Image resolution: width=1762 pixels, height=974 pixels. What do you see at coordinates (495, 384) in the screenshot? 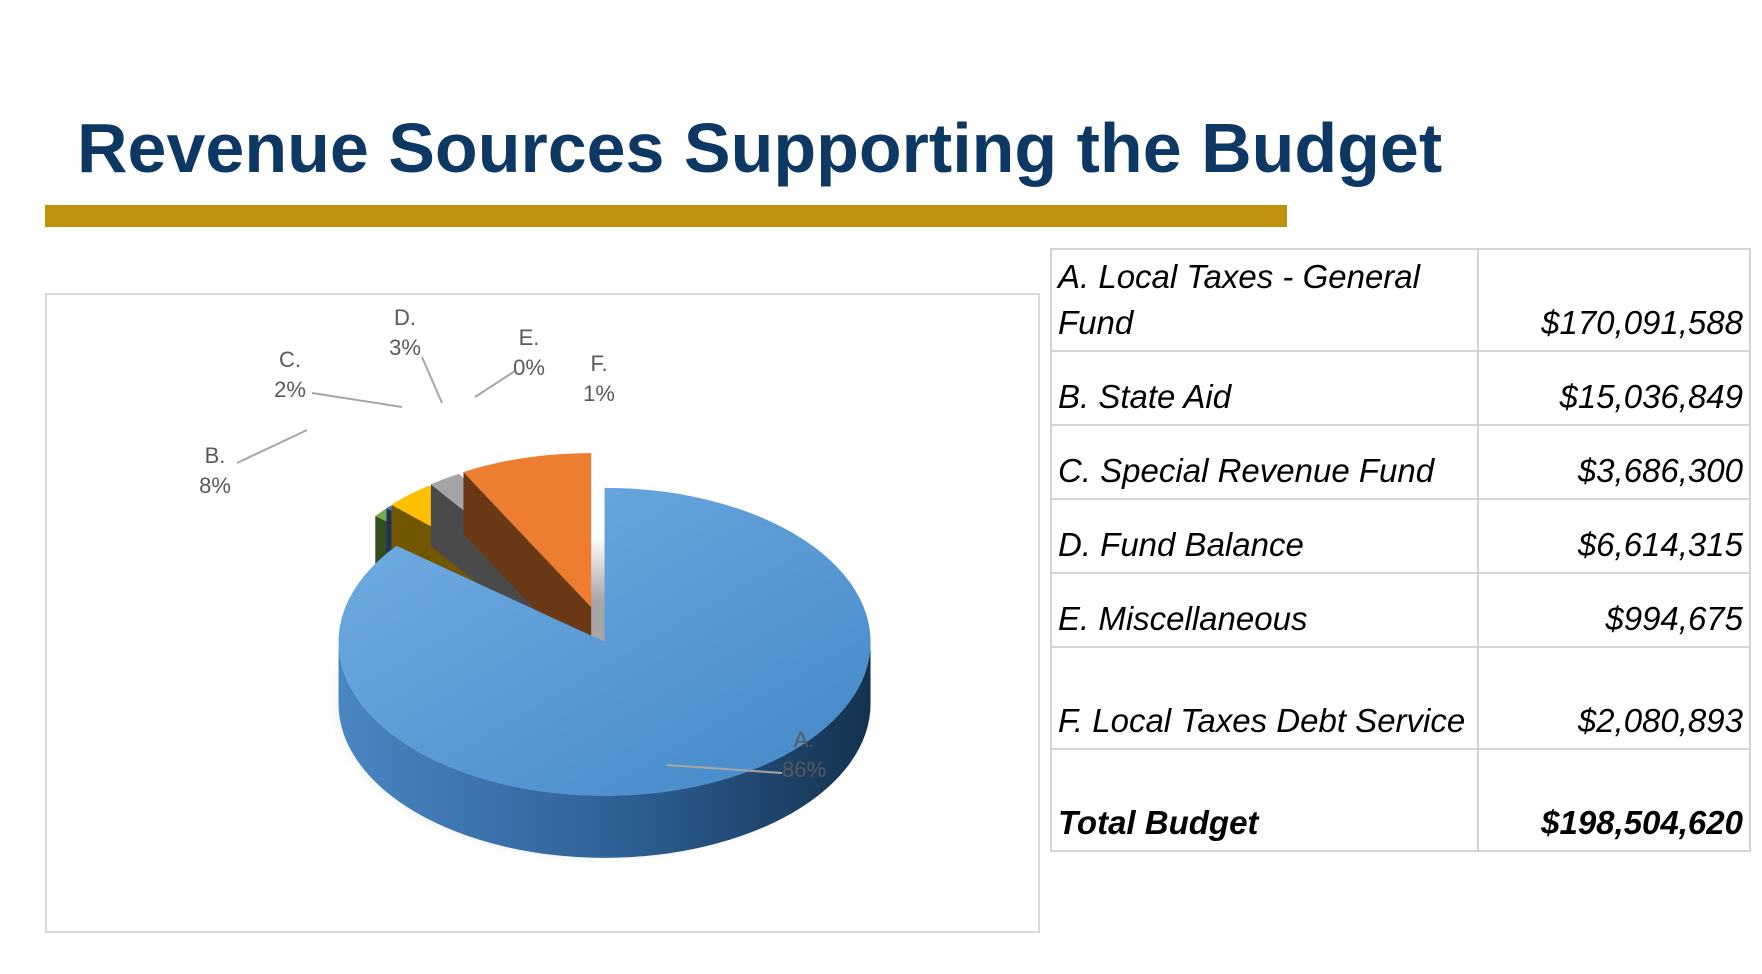
I see `leader-line-e` at bounding box center [495, 384].